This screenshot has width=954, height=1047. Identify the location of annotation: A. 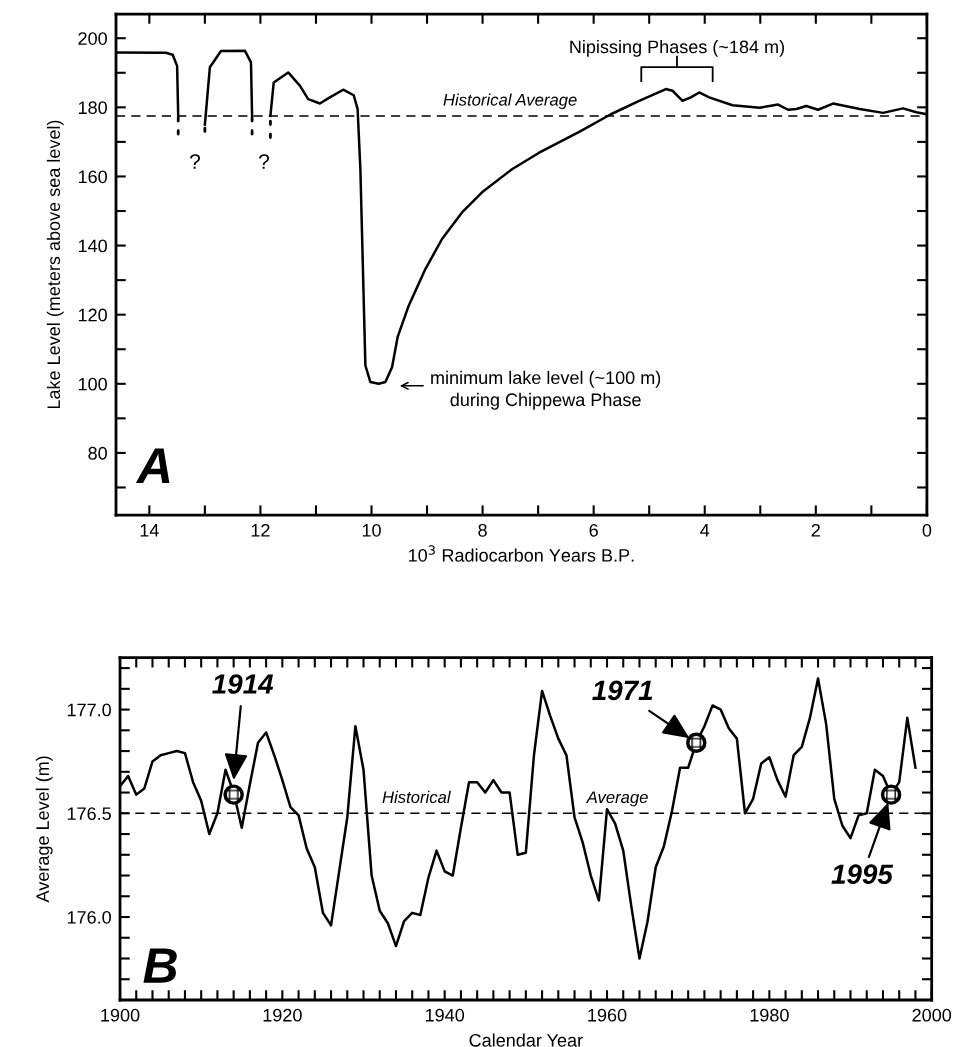
(152, 465).